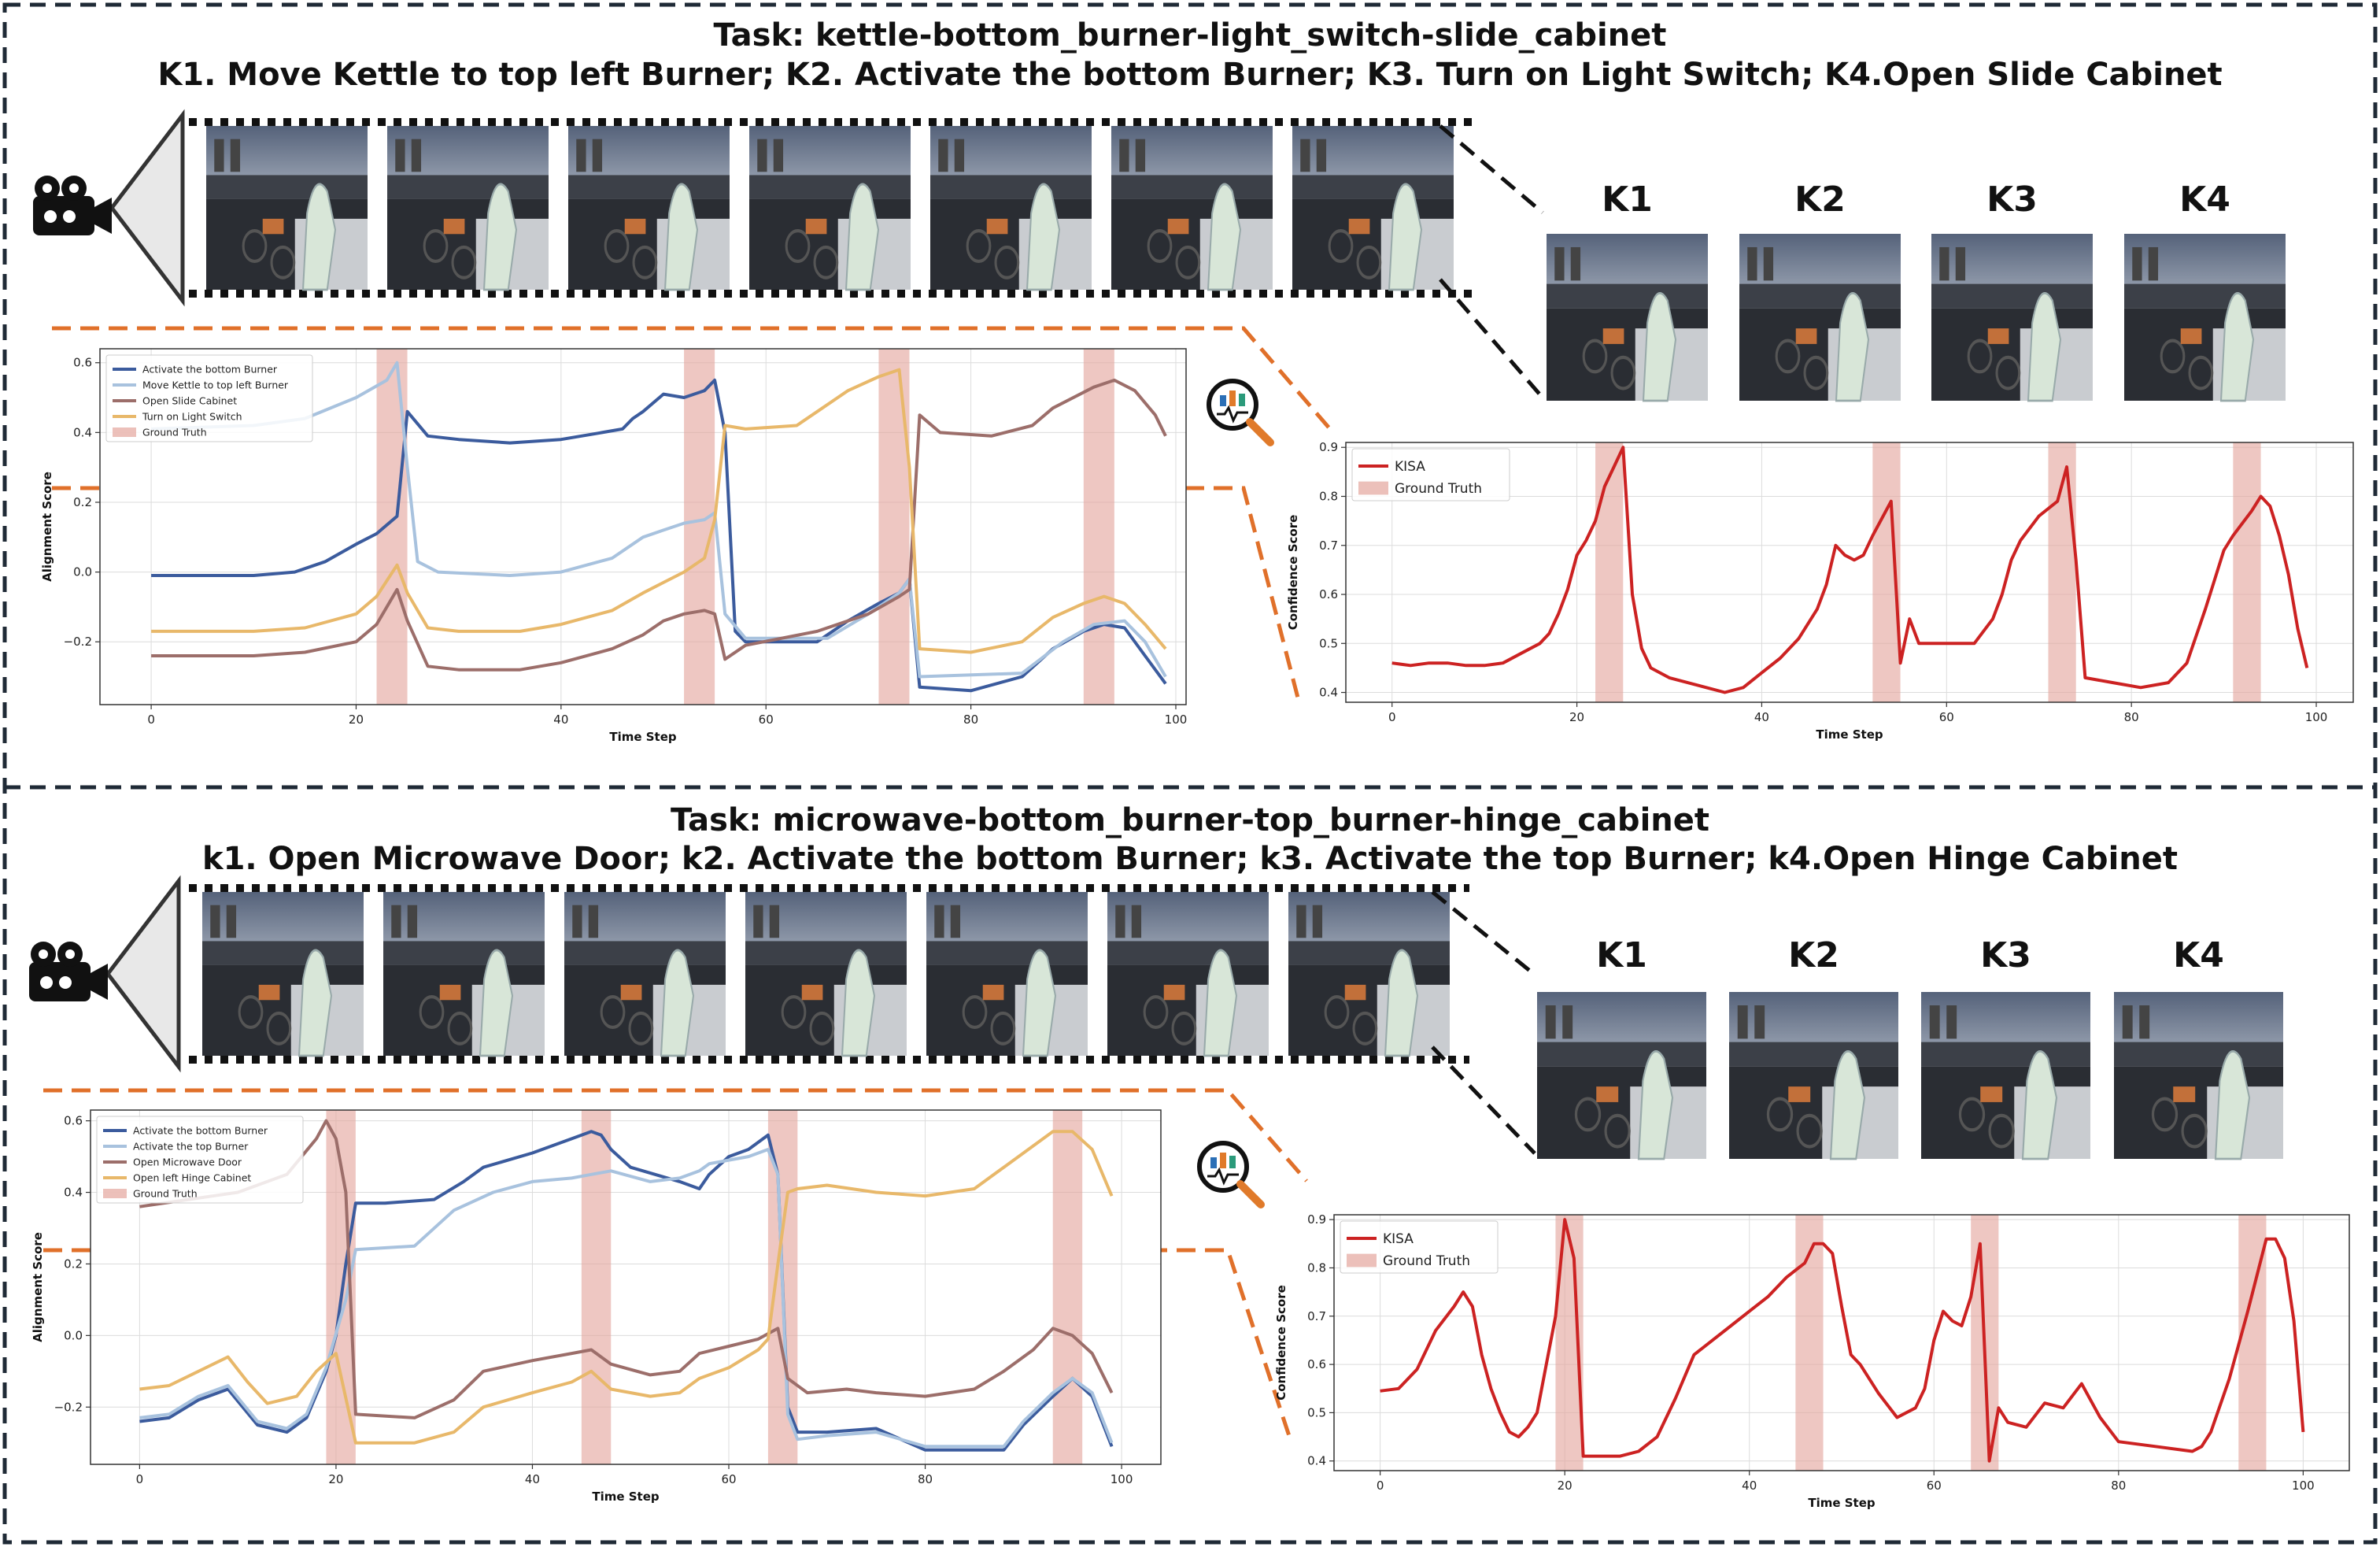  I want to click on magnifier-handle, so click(1260, 432).